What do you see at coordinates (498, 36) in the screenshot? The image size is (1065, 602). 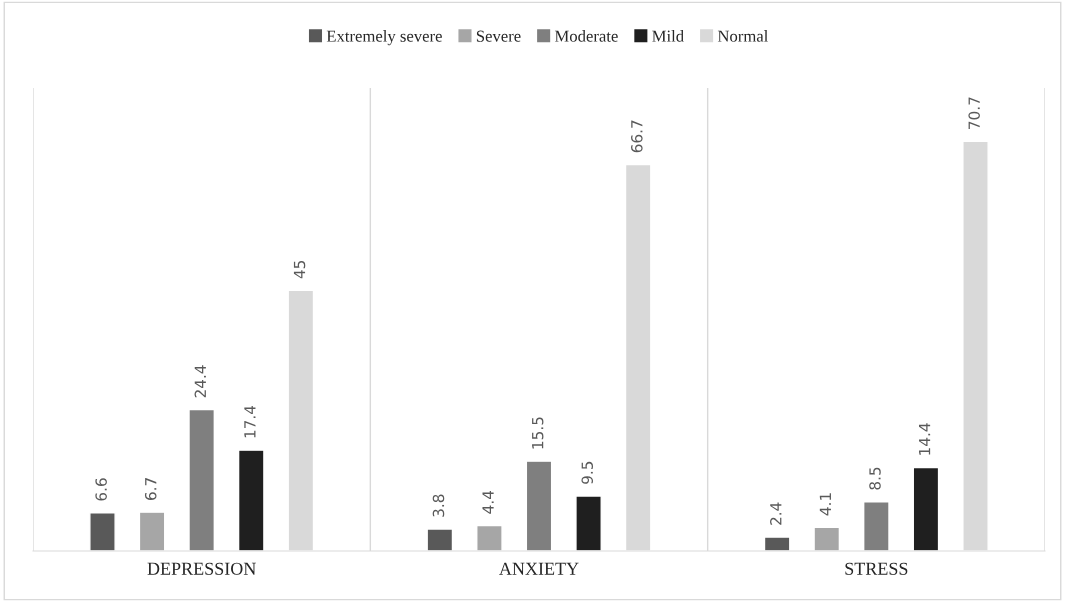 I see `legend-label: Severe` at bounding box center [498, 36].